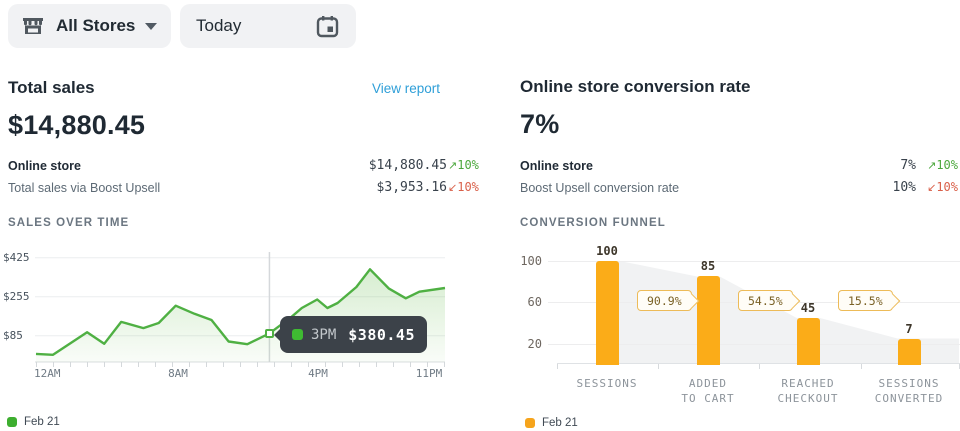 The width and height of the screenshot is (960, 431). I want to click on y-axis-tick: $85, so click(13, 335).